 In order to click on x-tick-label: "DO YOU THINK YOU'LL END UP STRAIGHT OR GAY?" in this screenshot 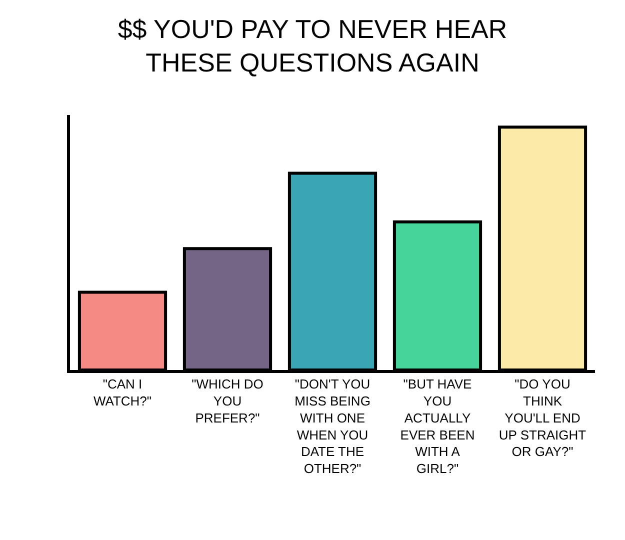, I will do `click(542, 418)`.